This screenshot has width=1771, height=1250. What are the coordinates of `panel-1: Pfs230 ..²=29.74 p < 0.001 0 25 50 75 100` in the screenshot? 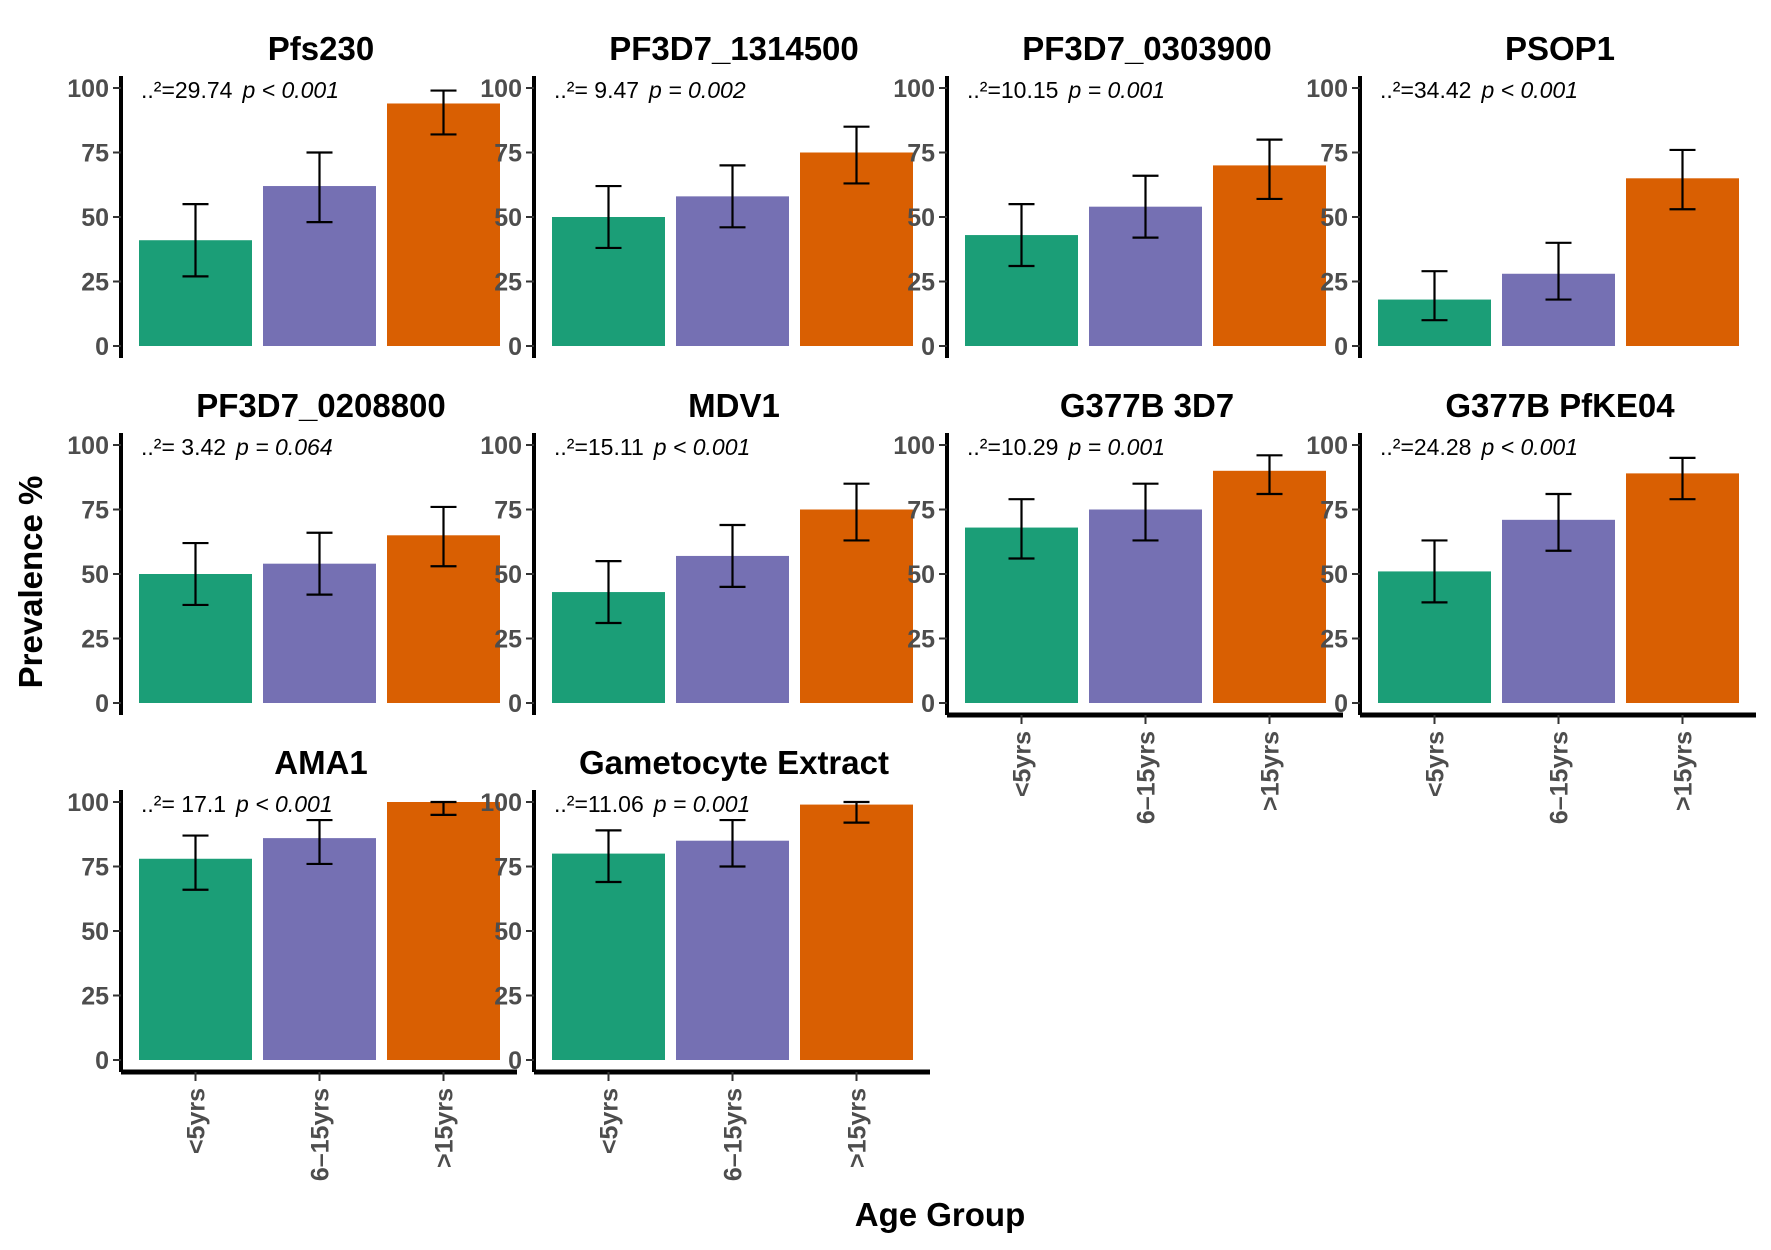 It's located at (283, 195).